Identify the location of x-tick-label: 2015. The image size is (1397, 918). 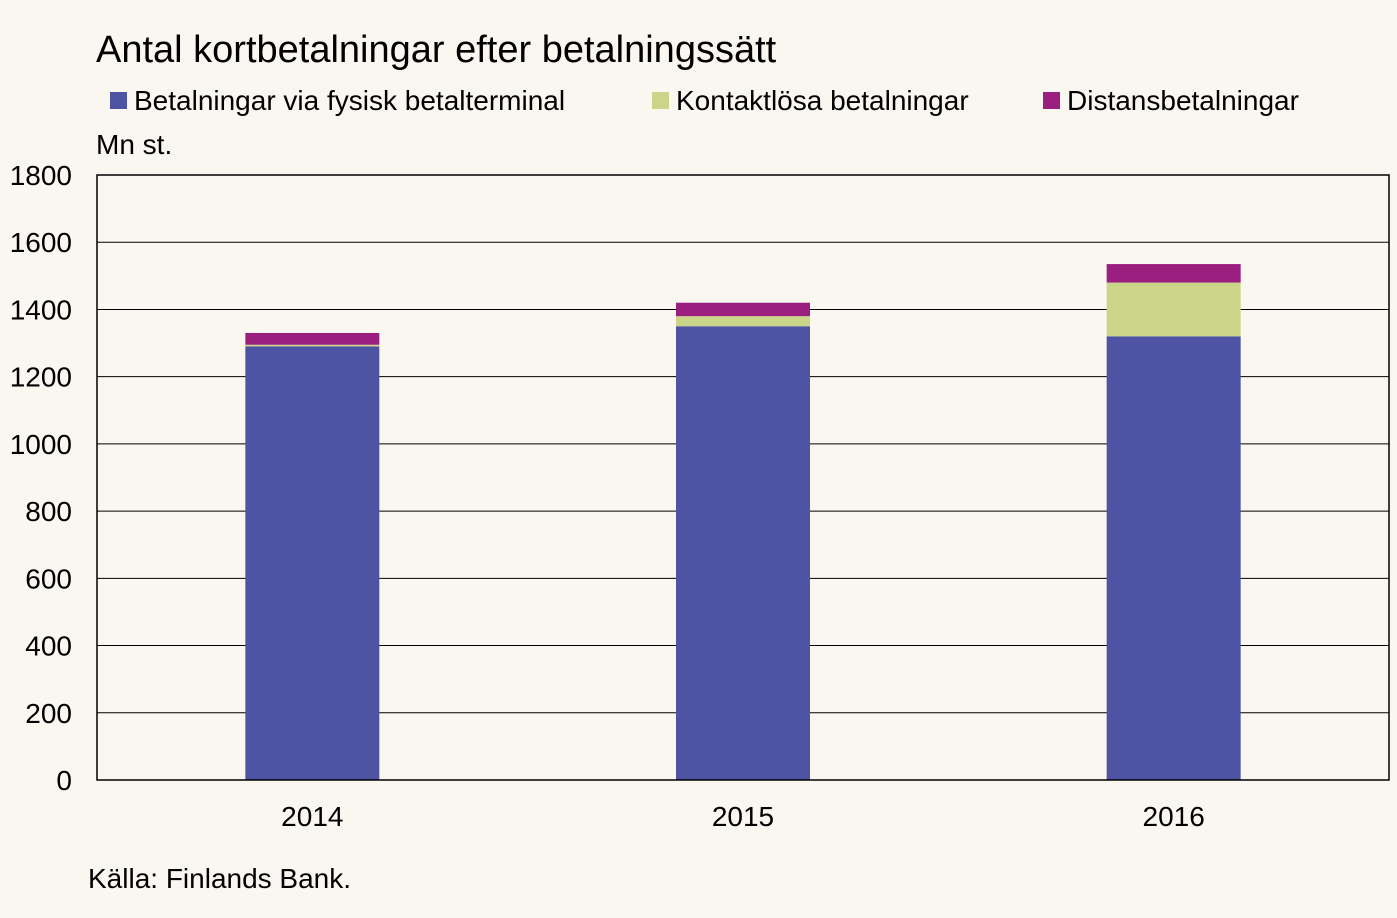
(743, 816).